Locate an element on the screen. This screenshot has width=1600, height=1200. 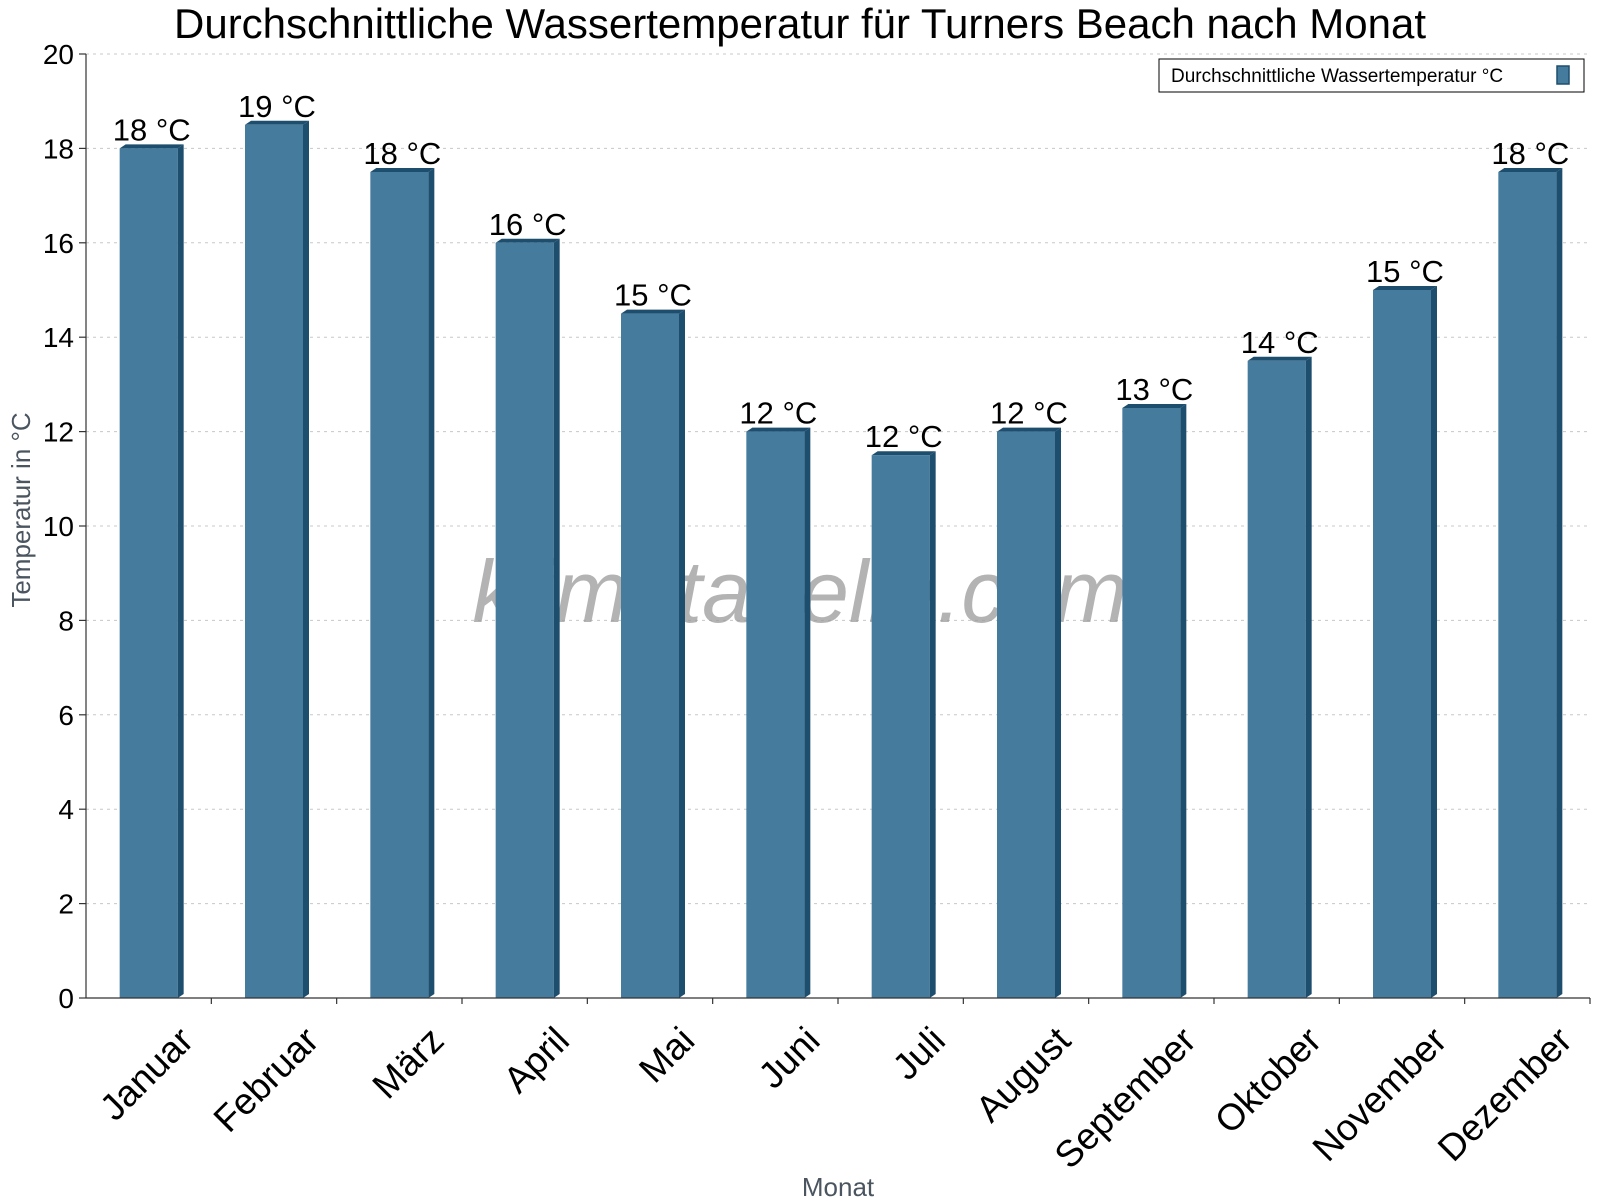
legend-swatch is located at coordinates (1563, 75).